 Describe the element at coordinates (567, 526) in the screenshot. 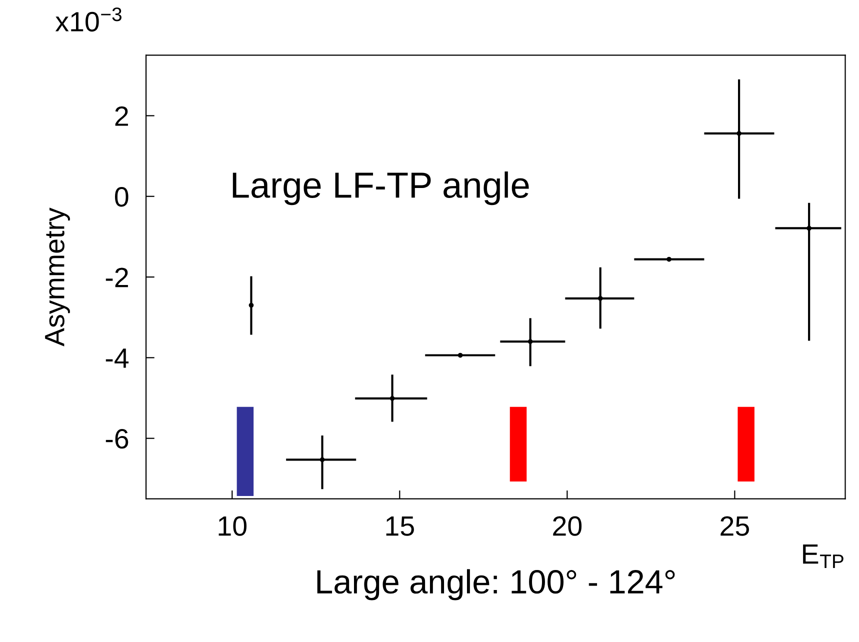

I see `x-tick-label: 20` at that location.